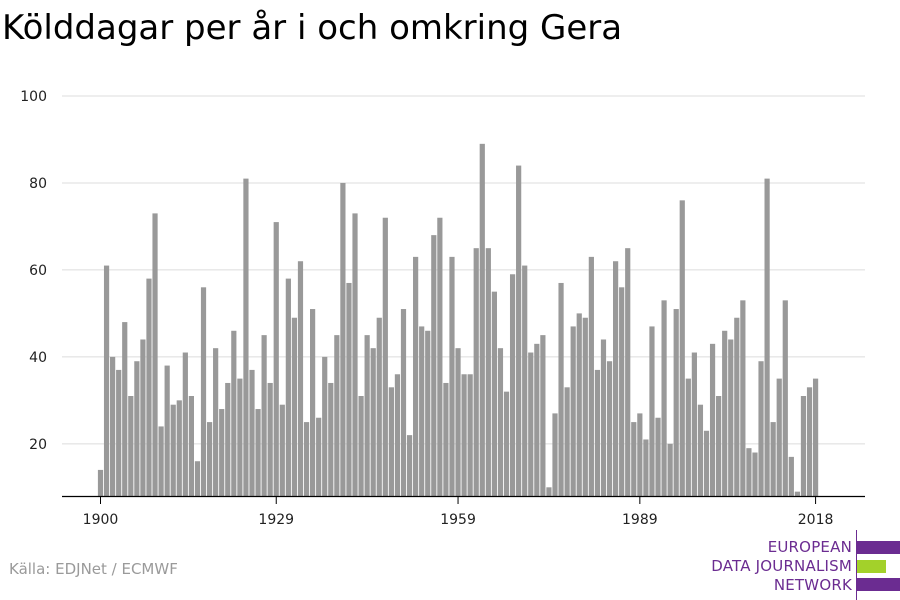 Image resolution: width=900 pixels, height=600 pixels. What do you see at coordinates (373, 422) in the screenshot?
I see `bar-1945` at bounding box center [373, 422].